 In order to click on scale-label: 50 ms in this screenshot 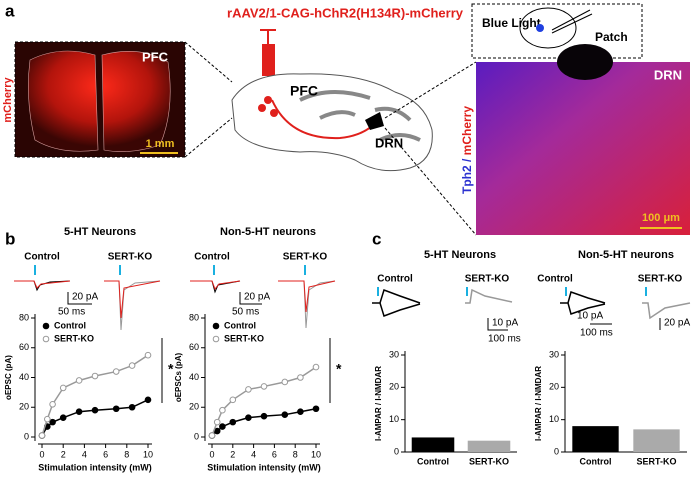, I will do `click(71, 312)`.